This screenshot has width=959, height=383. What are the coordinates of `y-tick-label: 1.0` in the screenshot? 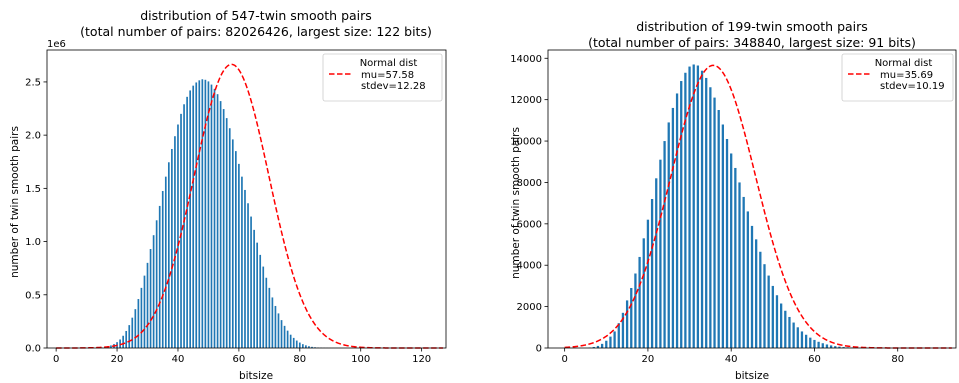 It's located at (33, 242).